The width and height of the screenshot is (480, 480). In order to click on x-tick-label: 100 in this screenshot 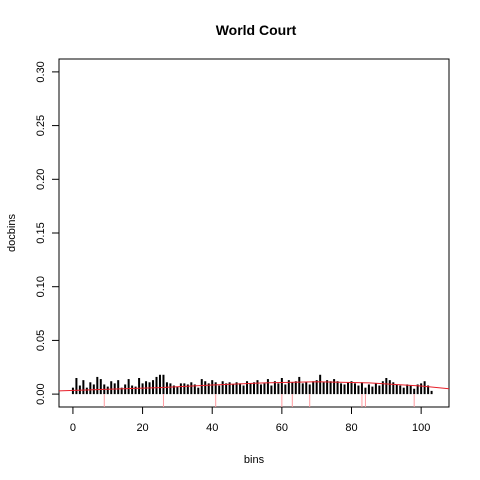, I will do `click(421, 428)`.